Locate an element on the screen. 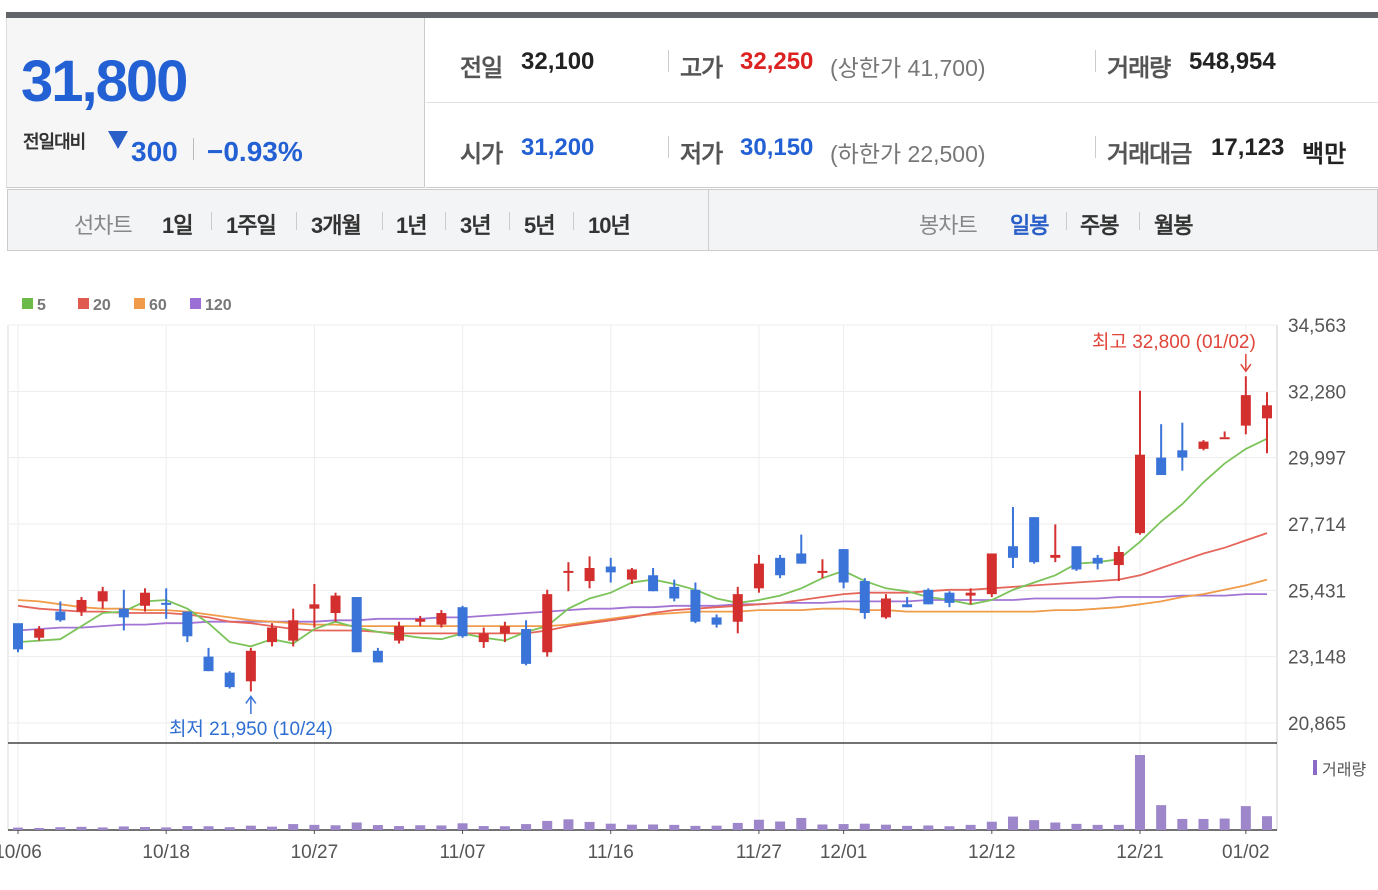 Image resolution: width=1378 pixels, height=890 pixels. high-label: 고가 is located at coordinates (701, 68).